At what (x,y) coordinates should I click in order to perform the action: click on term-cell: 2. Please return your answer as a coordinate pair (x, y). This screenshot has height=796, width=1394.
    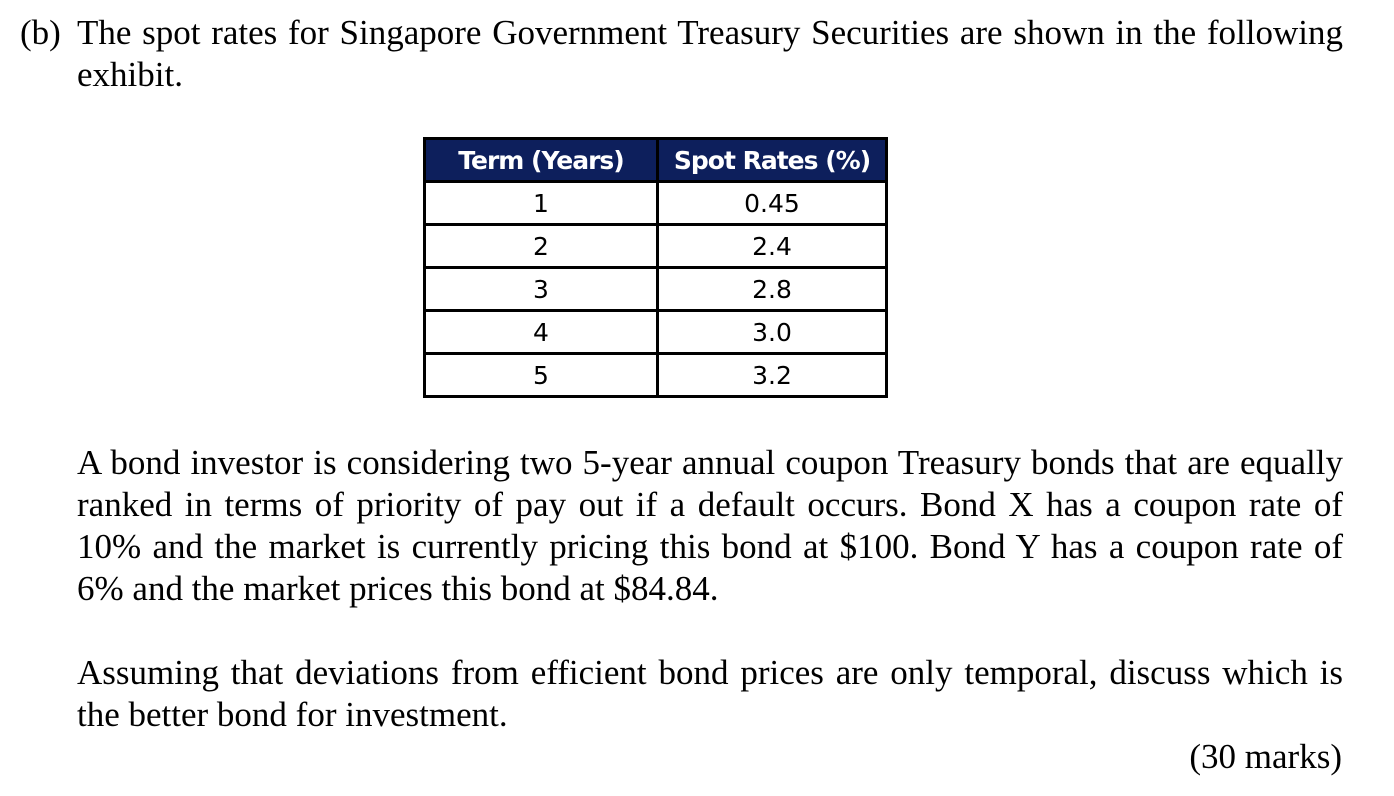
    Looking at the image, I should click on (541, 246).